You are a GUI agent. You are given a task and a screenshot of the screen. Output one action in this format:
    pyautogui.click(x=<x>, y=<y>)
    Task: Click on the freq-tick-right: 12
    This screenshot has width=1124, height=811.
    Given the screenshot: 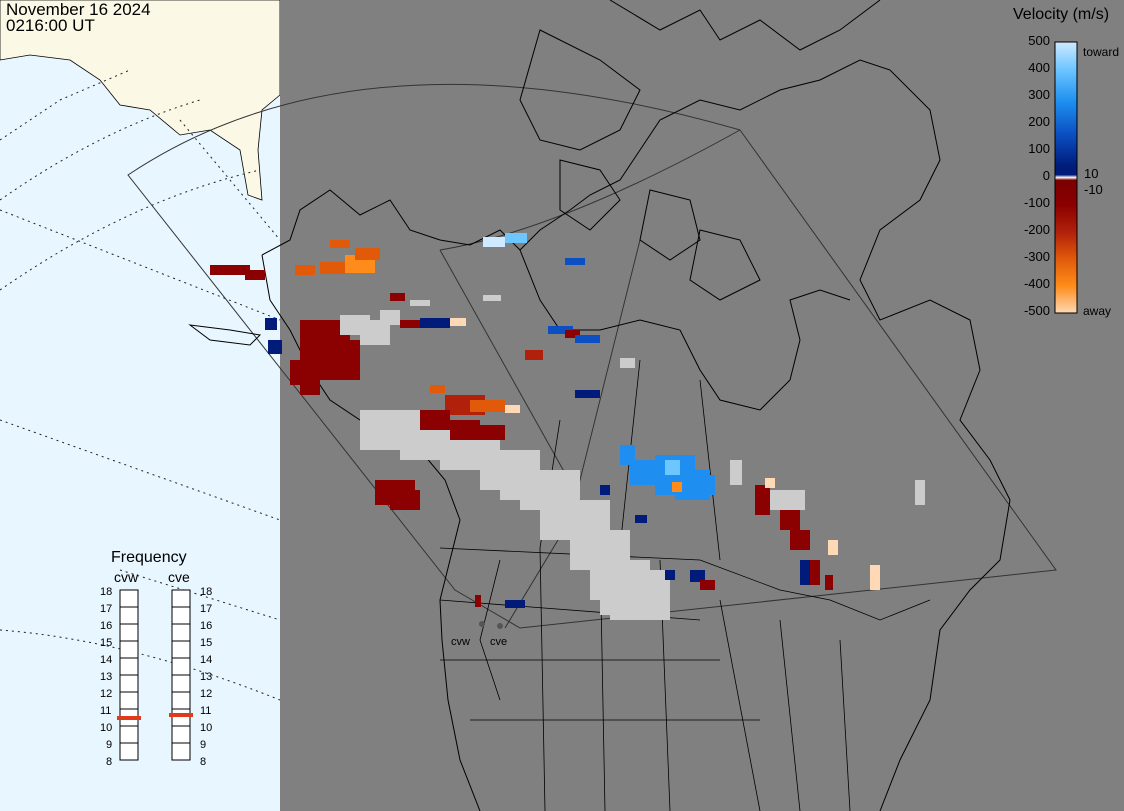 What is the action you would take?
    pyautogui.click(x=206, y=694)
    